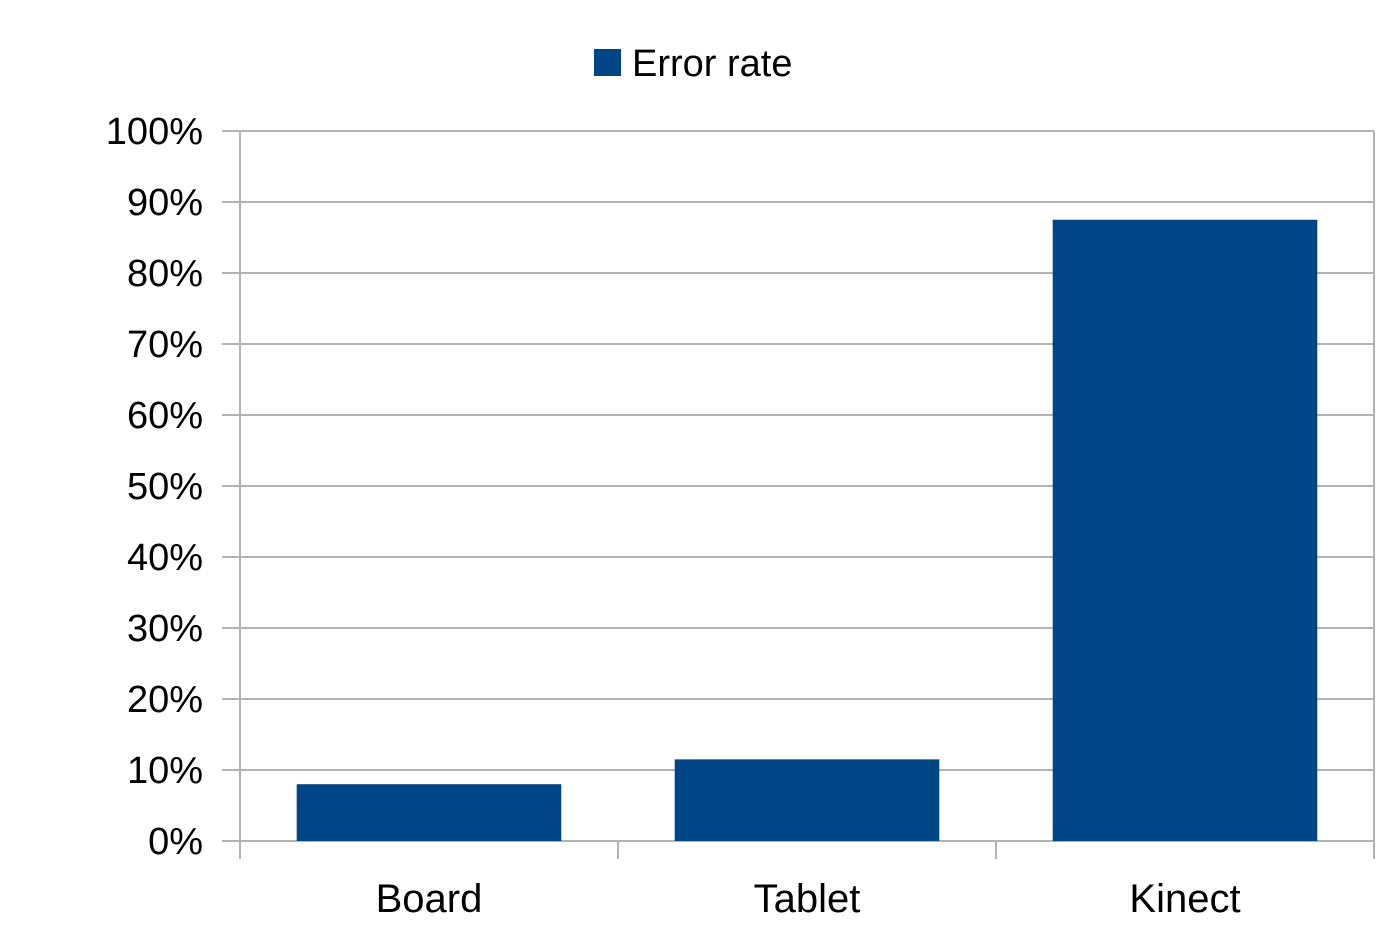  What do you see at coordinates (165, 203) in the screenshot?
I see `y-tick-label: 90%` at bounding box center [165, 203].